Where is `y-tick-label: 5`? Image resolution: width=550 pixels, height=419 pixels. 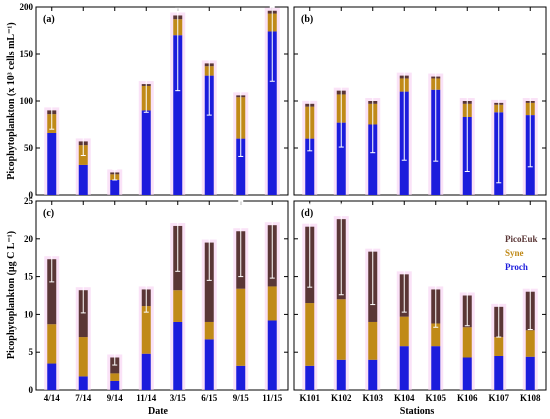
y-tick-label: 5 is located at coordinates (31, 352).